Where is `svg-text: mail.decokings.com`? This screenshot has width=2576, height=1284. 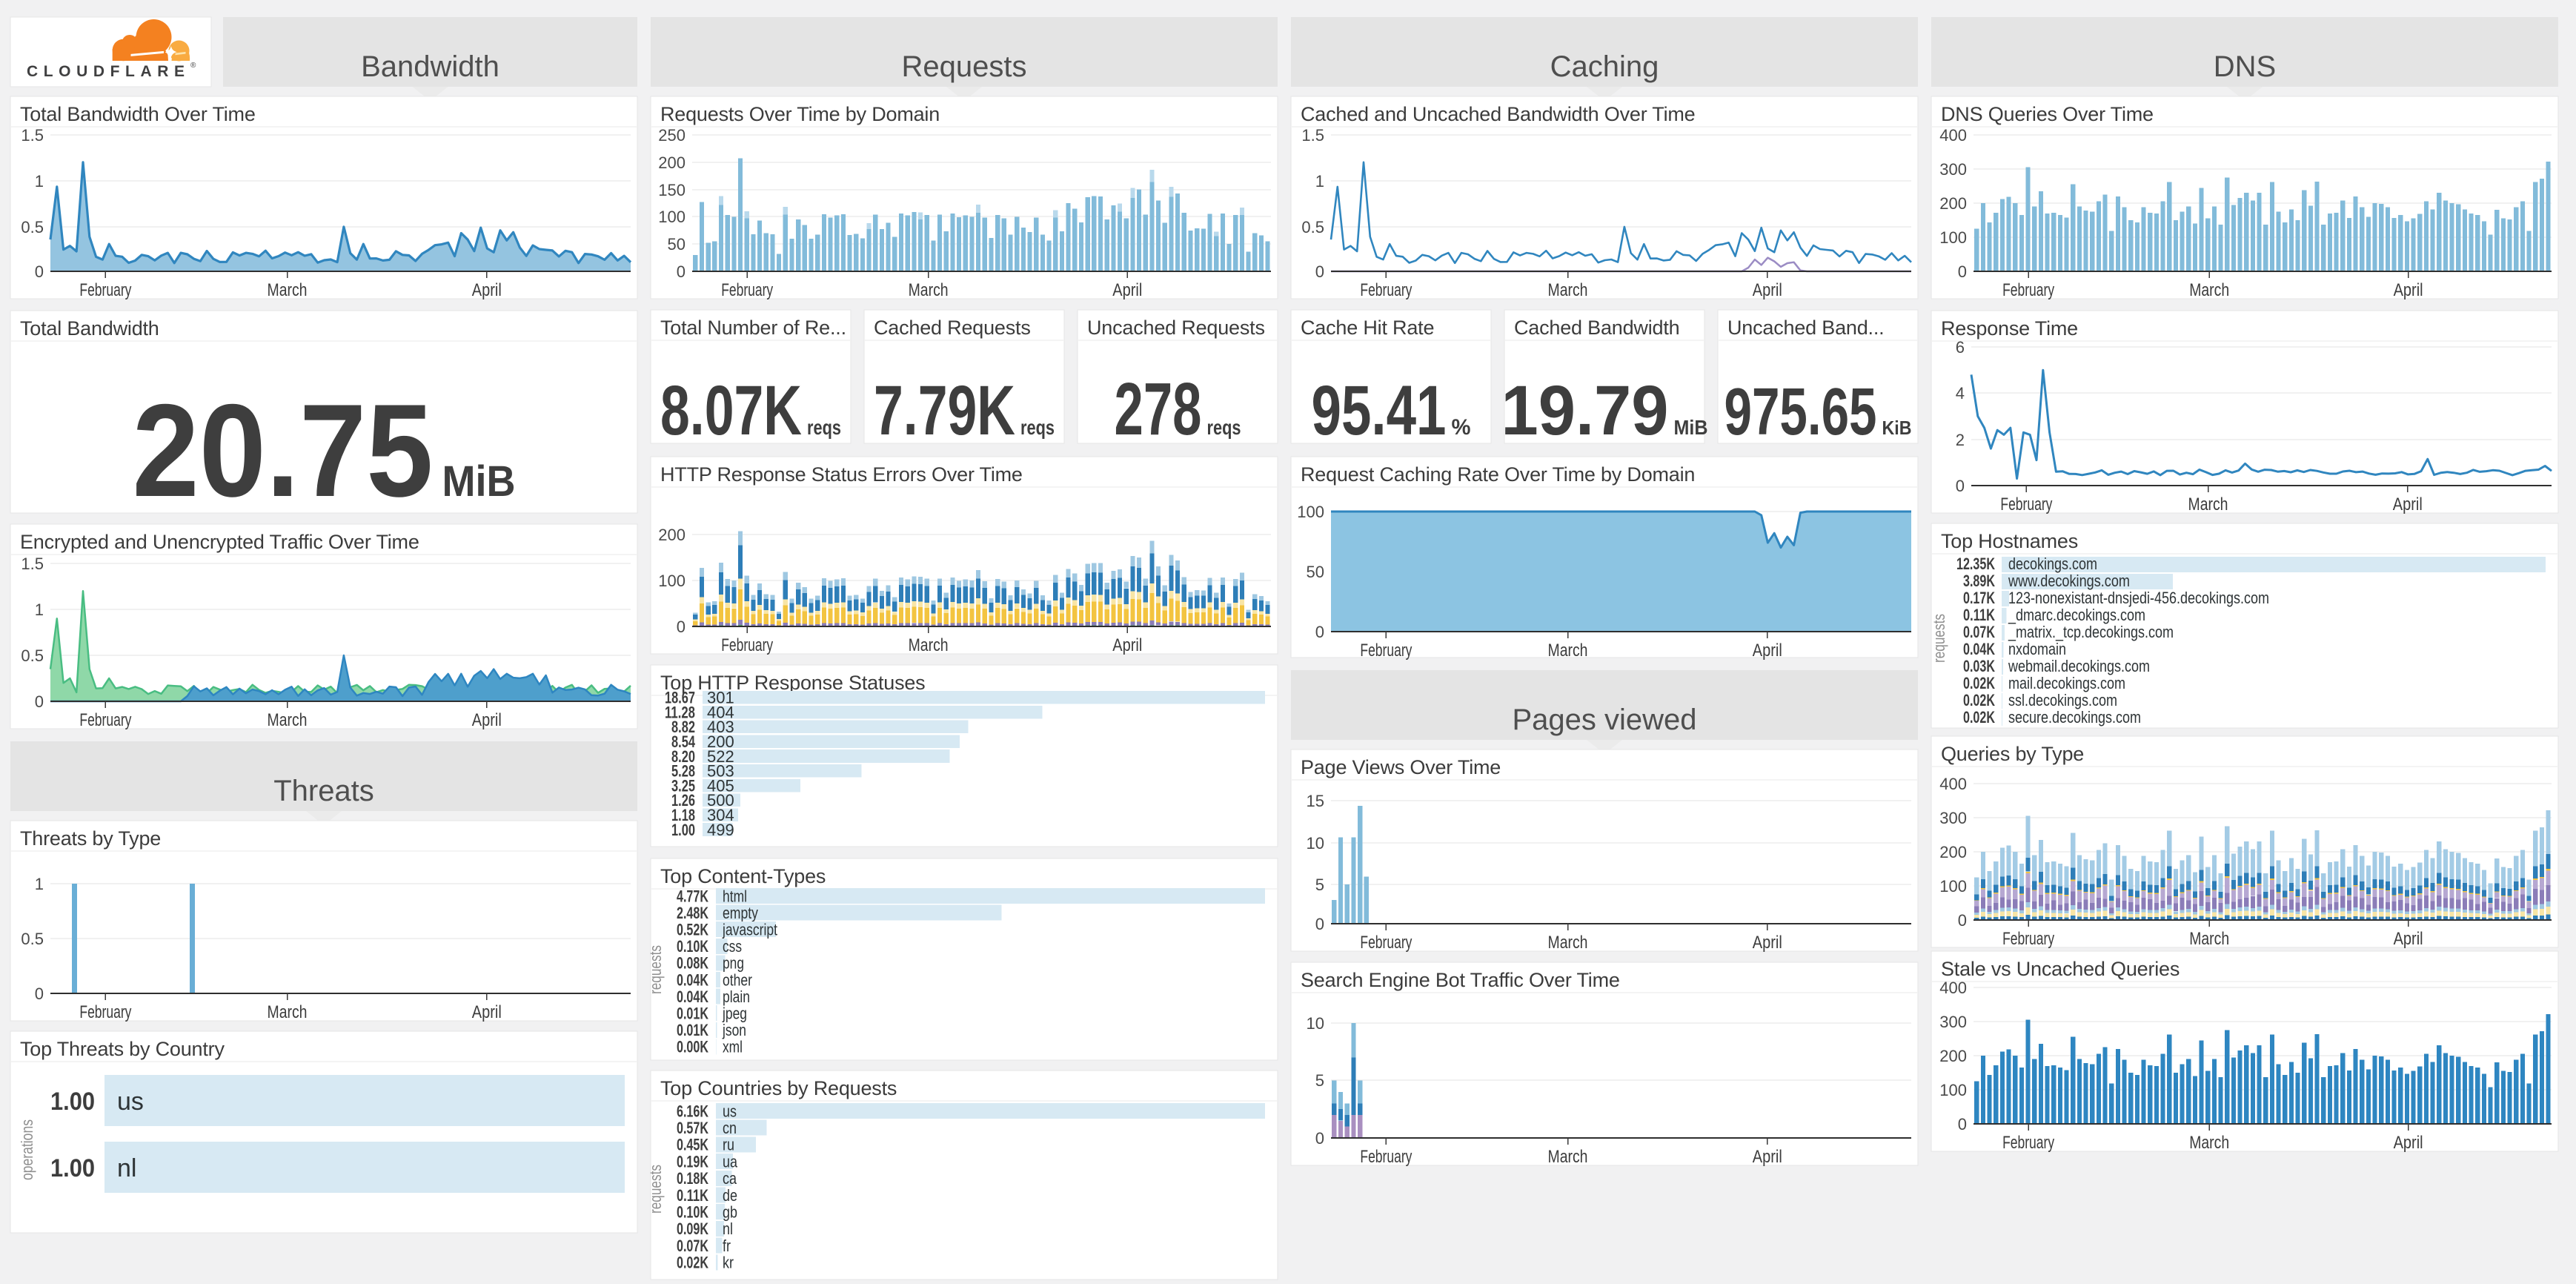
svg-text: mail.decokings.com is located at coordinates (2066, 683).